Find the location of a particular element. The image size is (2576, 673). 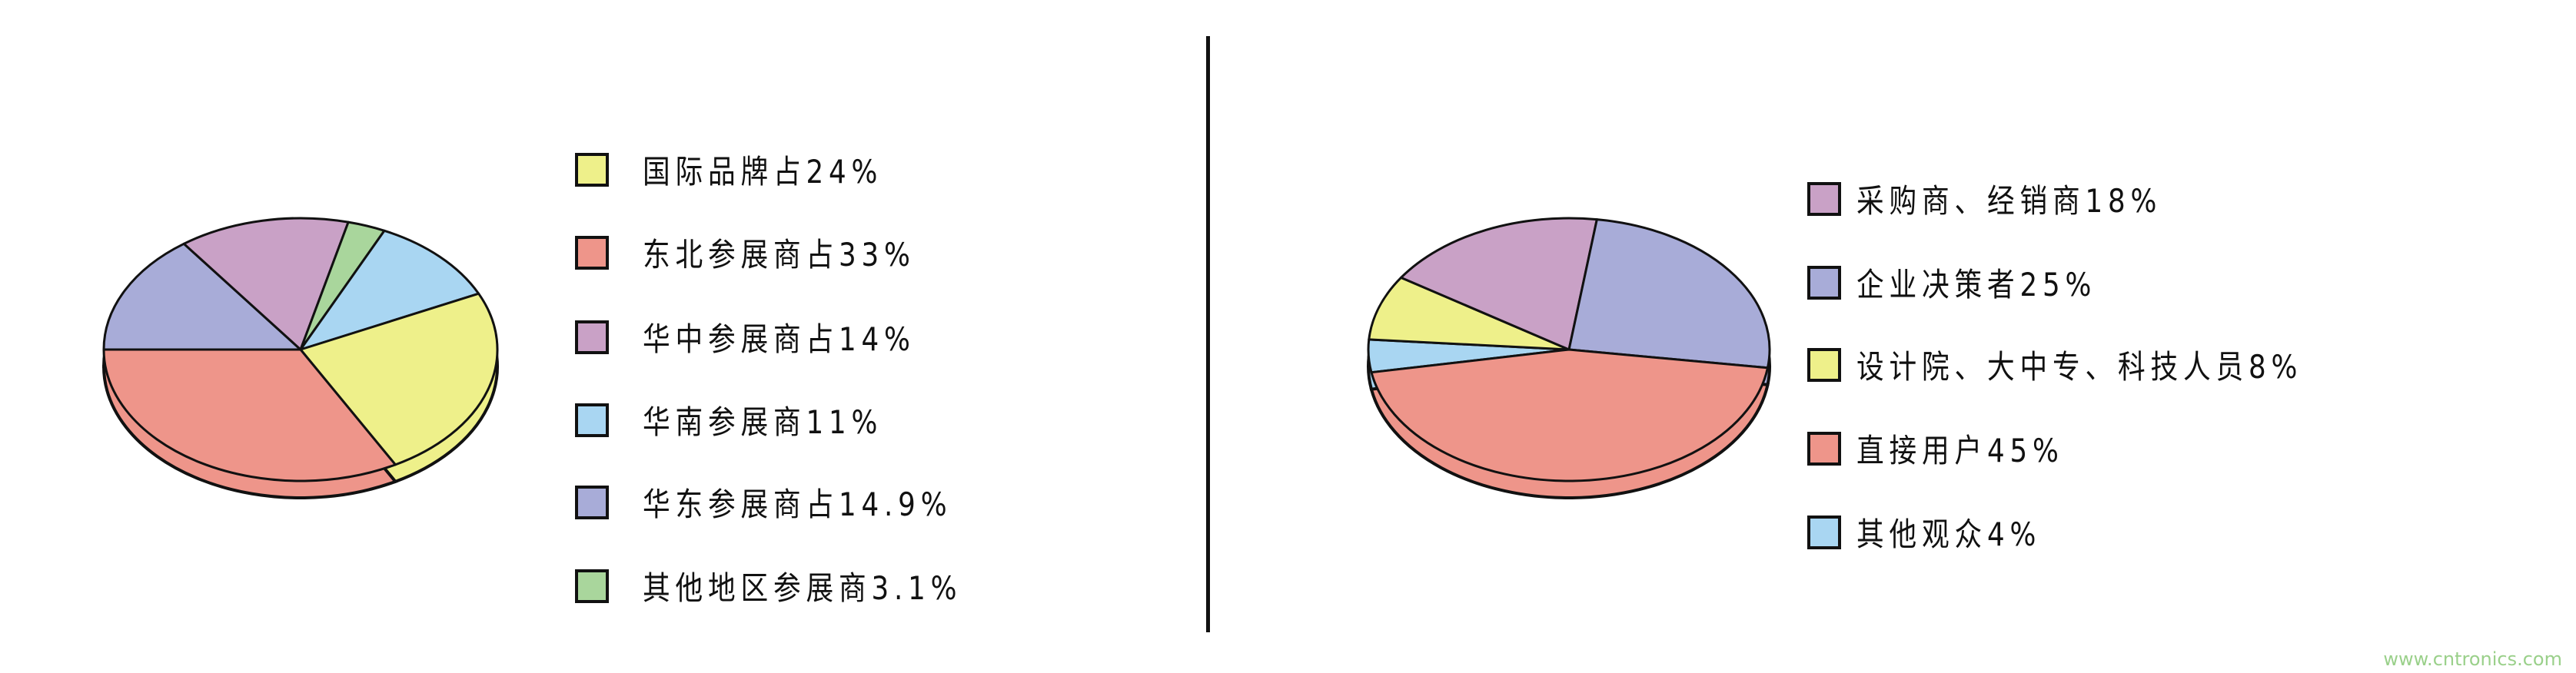

legend-item: 华中参展商占14% is located at coordinates (769, 336).